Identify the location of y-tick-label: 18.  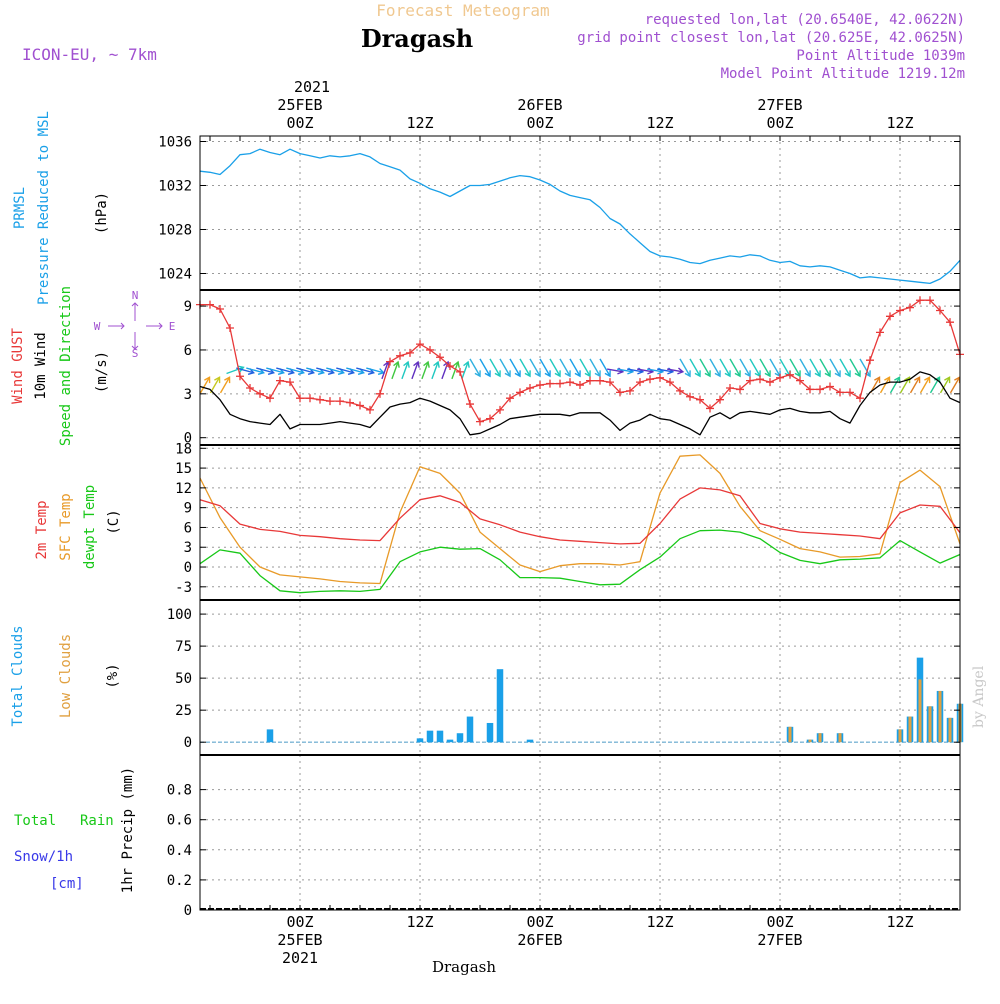
(183, 449).